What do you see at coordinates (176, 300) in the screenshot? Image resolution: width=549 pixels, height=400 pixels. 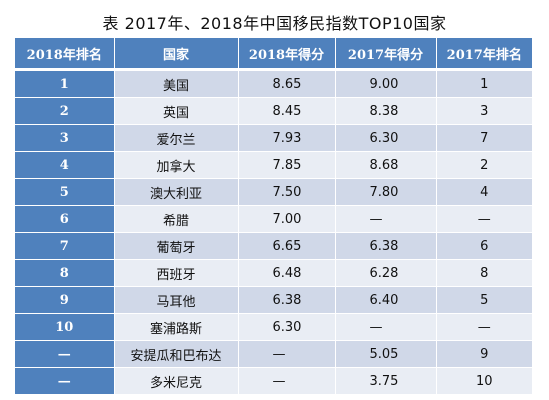 I see `country-cell: 马耳他` at bounding box center [176, 300].